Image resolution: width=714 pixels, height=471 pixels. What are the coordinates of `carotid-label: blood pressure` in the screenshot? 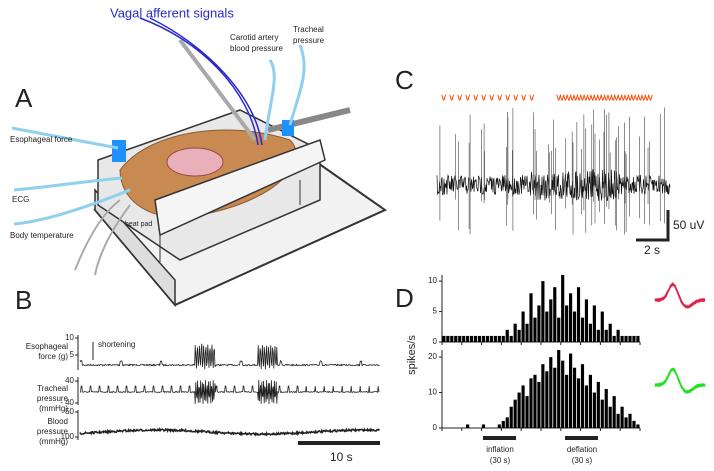 It's located at (256, 48).